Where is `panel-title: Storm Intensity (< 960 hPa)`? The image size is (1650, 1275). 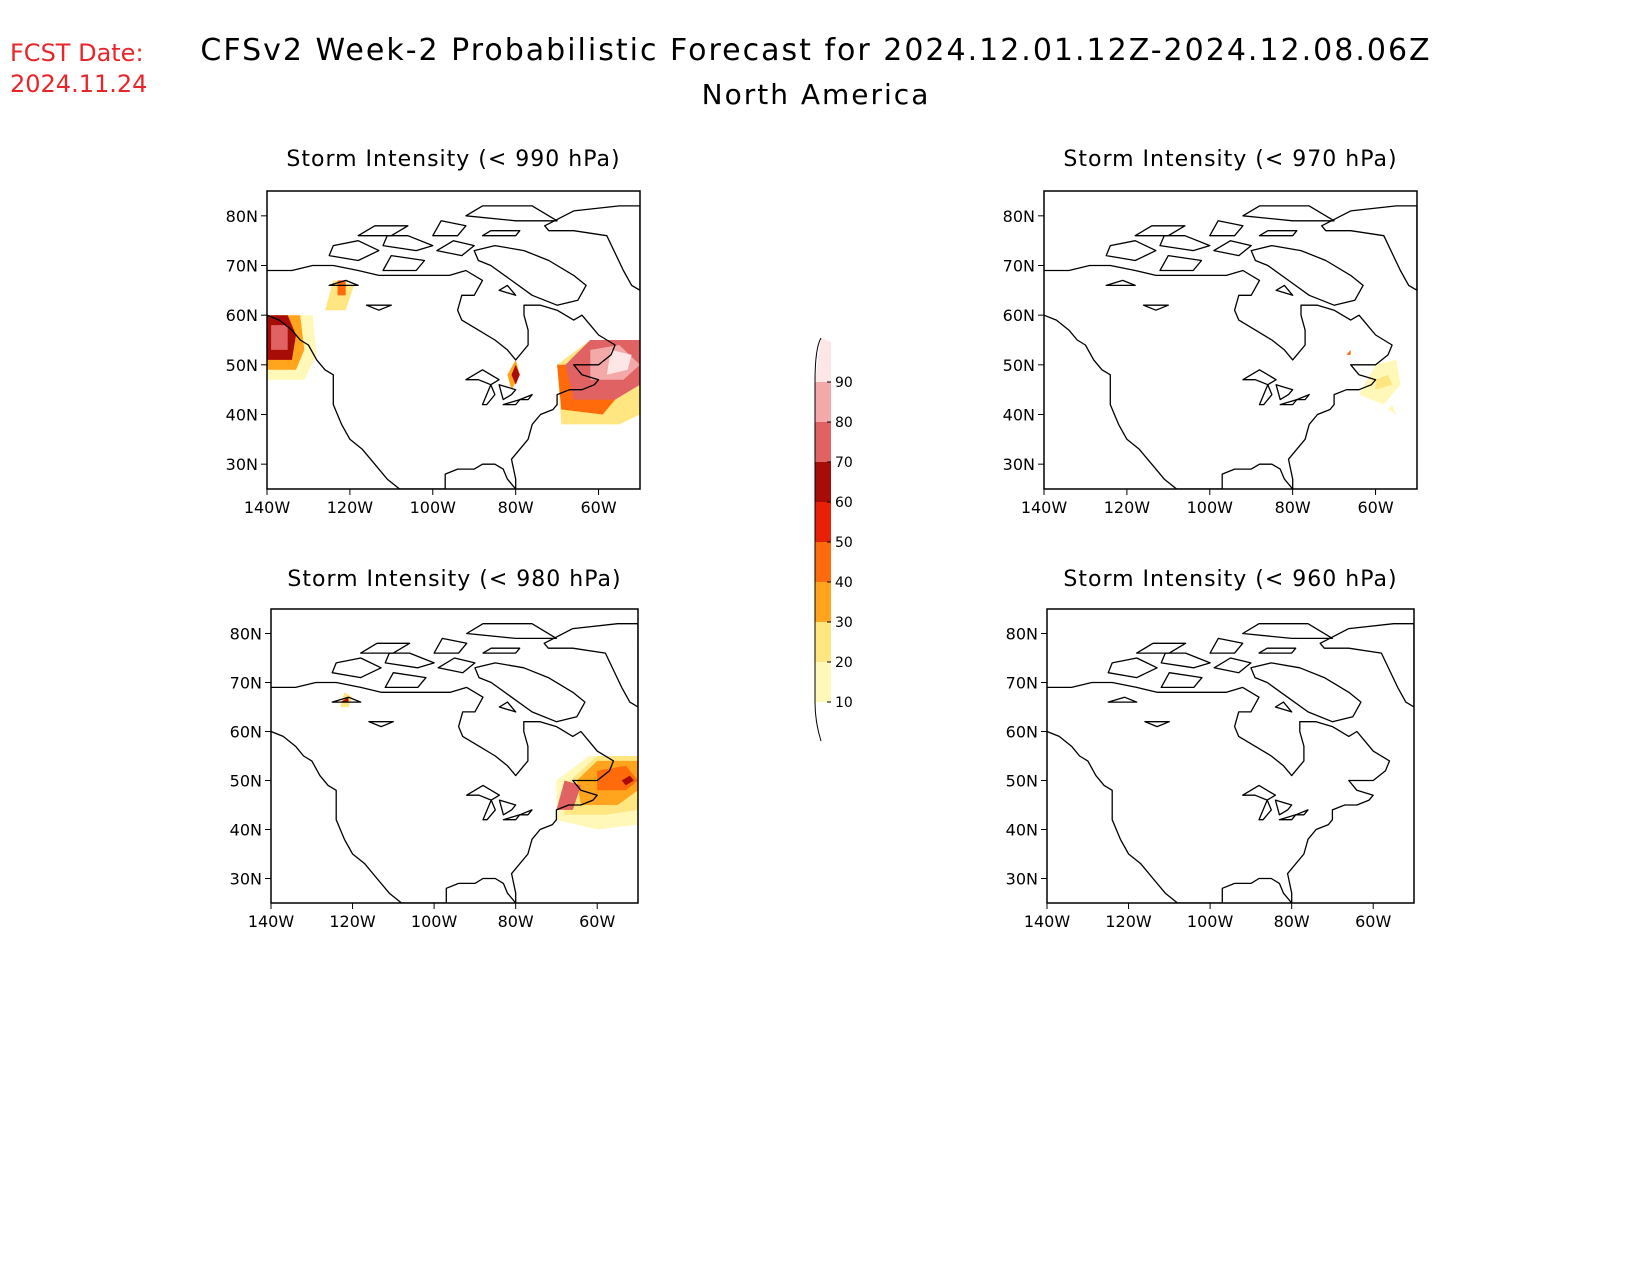 panel-title: Storm Intensity (< 960 hPa) is located at coordinates (1230, 579).